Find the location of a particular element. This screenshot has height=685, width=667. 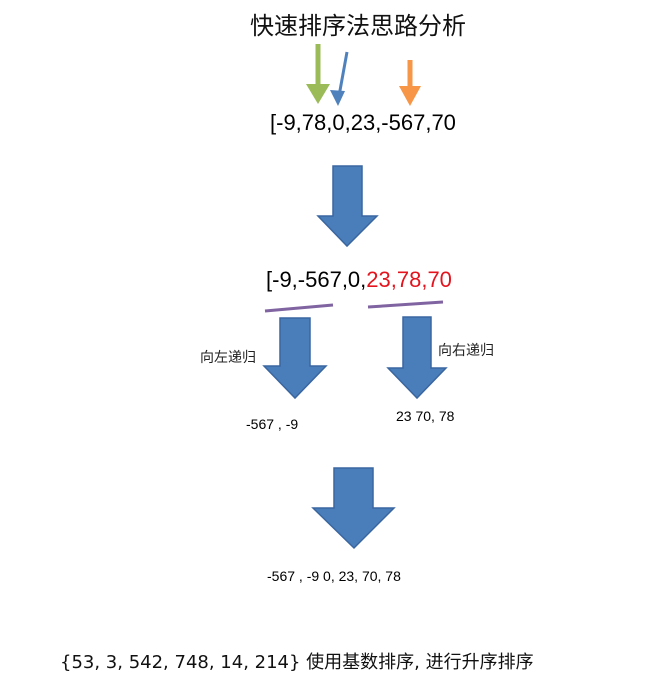

final-result: -567 , -9 0, 23, 70, 78 is located at coordinates (334, 576).